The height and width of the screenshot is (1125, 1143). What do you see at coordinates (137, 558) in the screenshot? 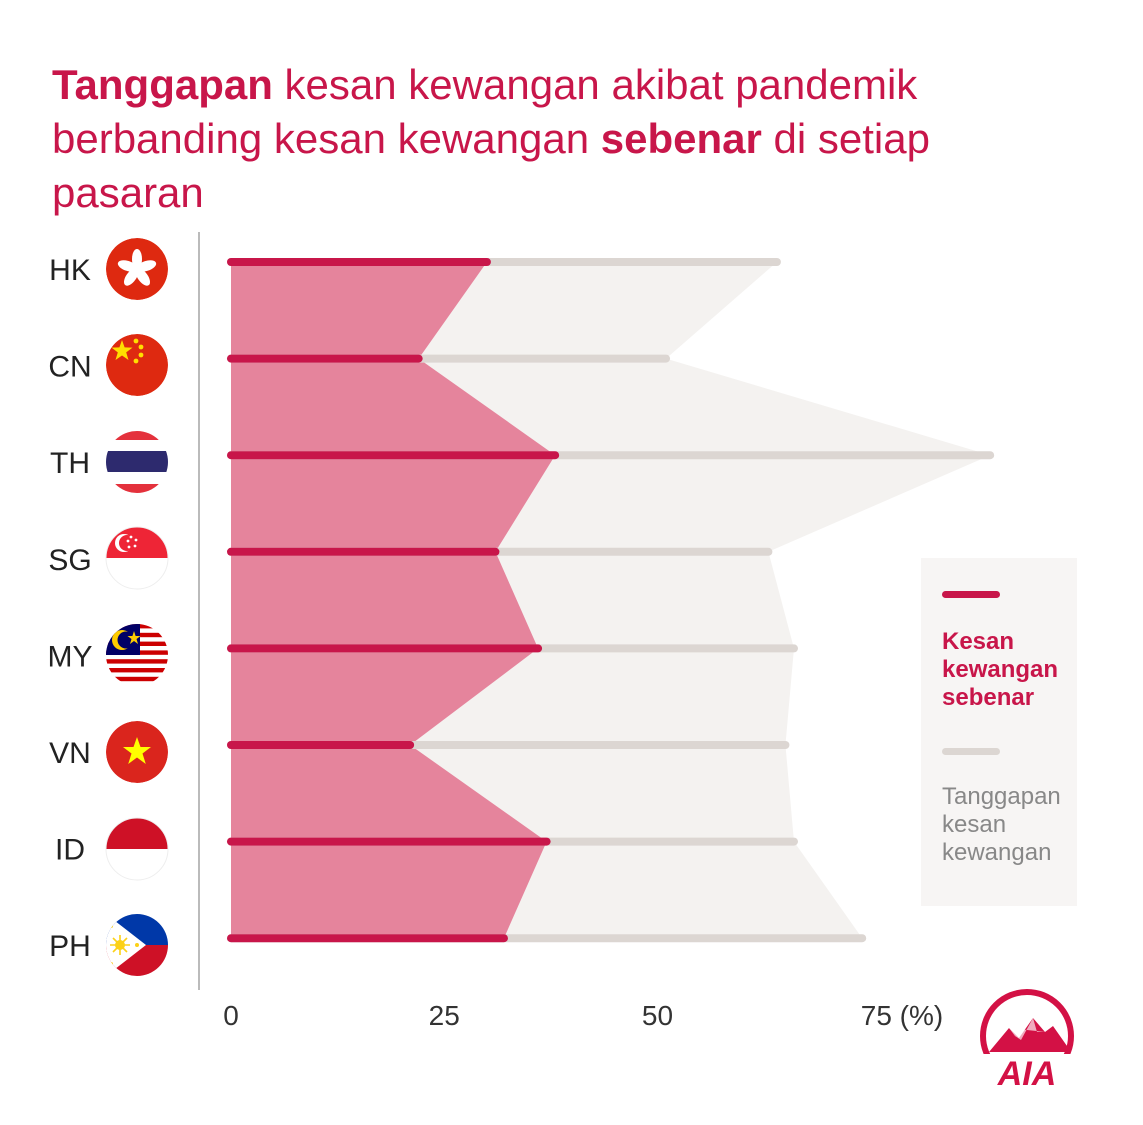
I see `flag-sg-outline` at bounding box center [137, 558].